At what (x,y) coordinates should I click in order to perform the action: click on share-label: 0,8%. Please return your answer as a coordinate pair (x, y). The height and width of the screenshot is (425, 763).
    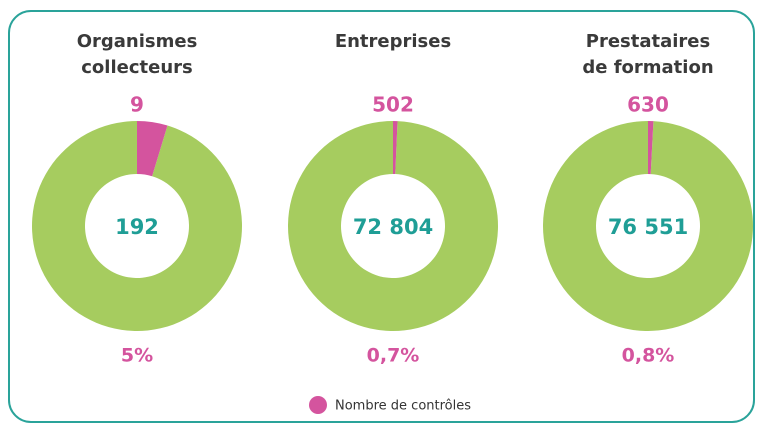
    Looking at the image, I should click on (648, 356).